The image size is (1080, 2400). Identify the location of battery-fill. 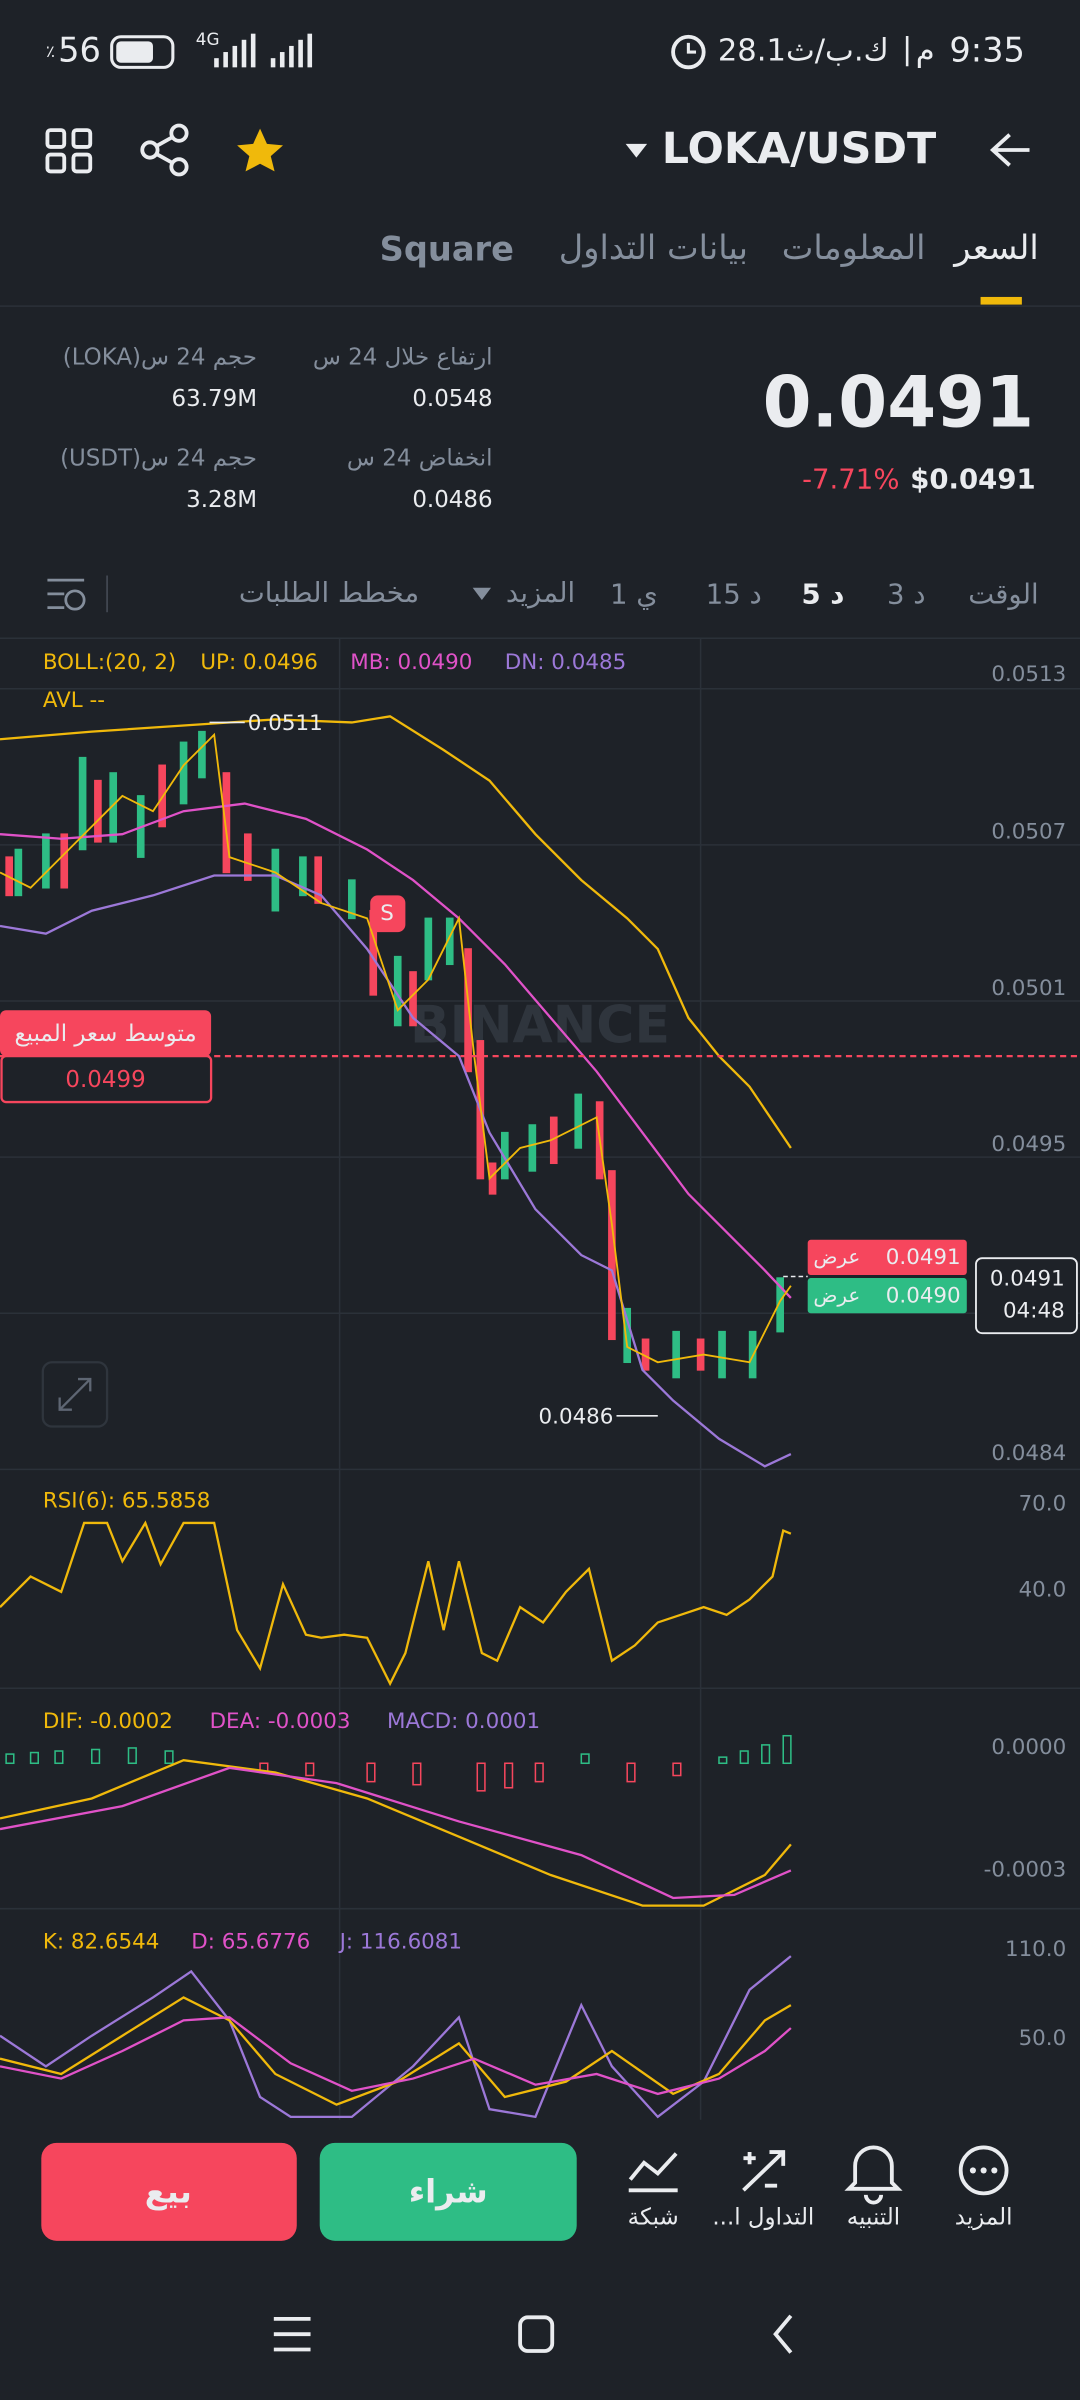
(134, 52).